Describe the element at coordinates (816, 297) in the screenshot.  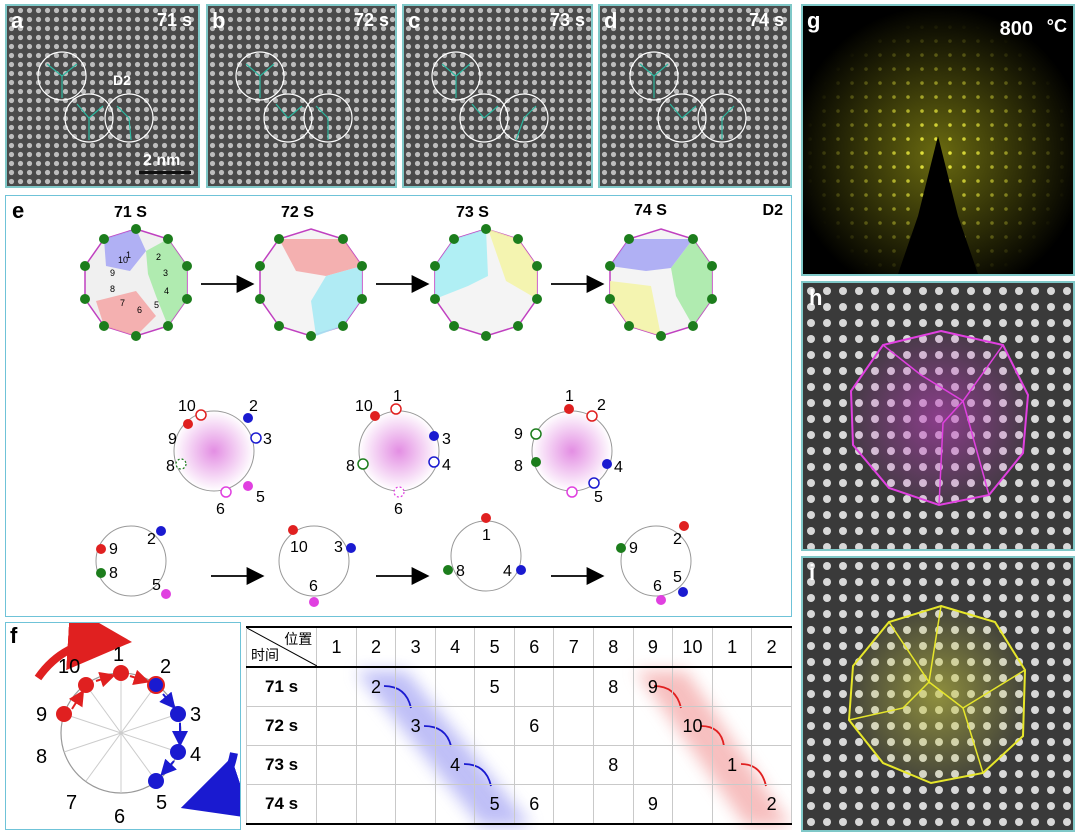
I see `panel-label-h: h` at that location.